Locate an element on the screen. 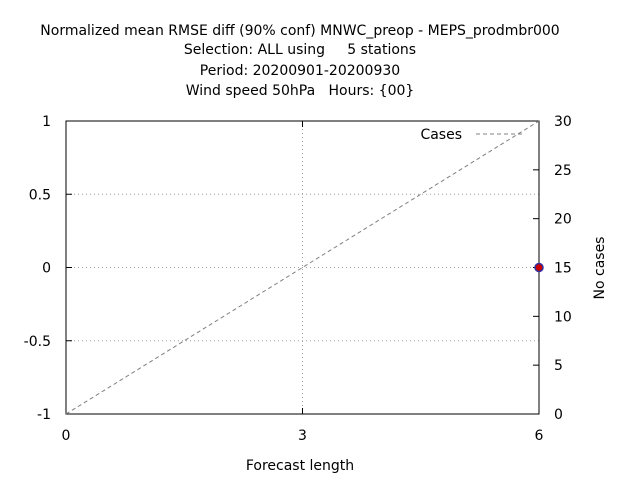  y2-tick-label: 20 is located at coordinates (563, 220).